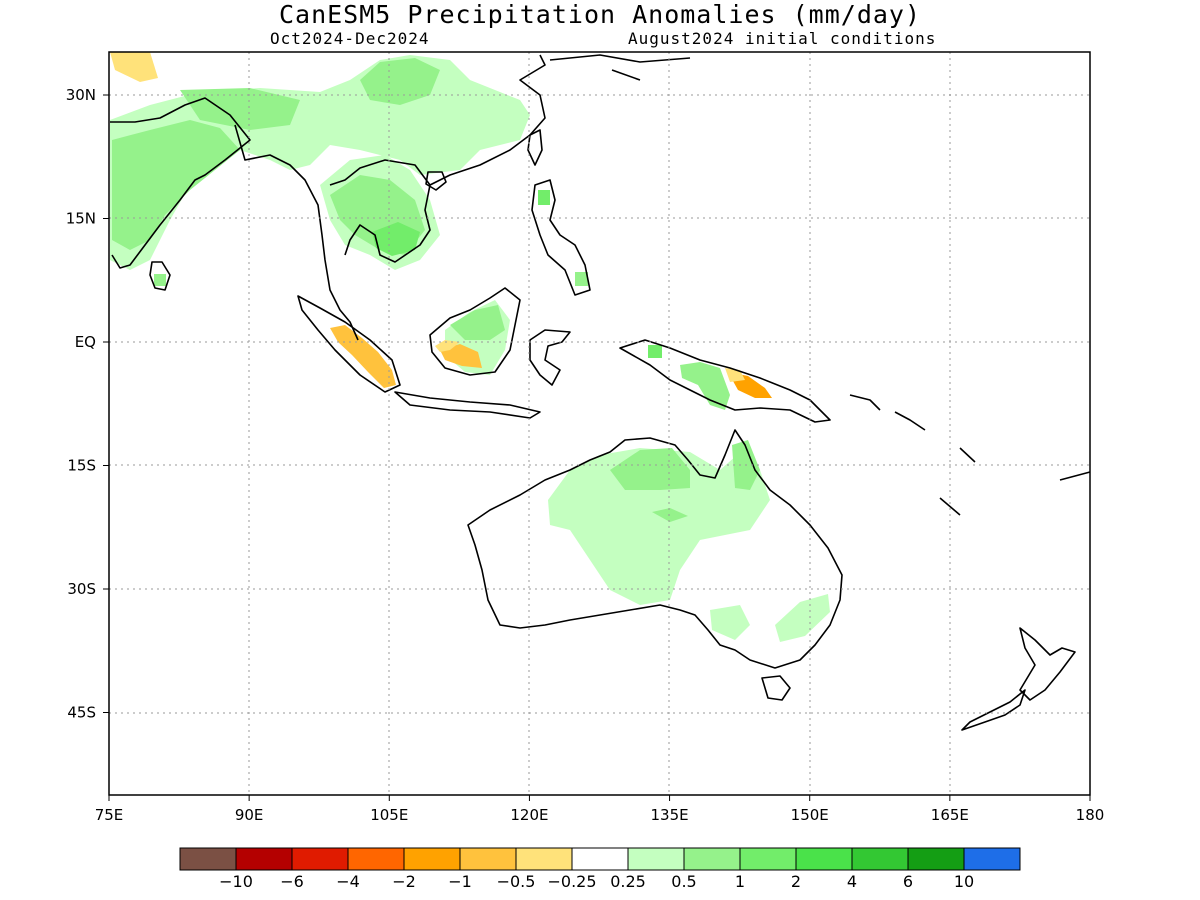 This screenshot has width=1200, height=900. I want to click on borneo-coastline, so click(475, 331).